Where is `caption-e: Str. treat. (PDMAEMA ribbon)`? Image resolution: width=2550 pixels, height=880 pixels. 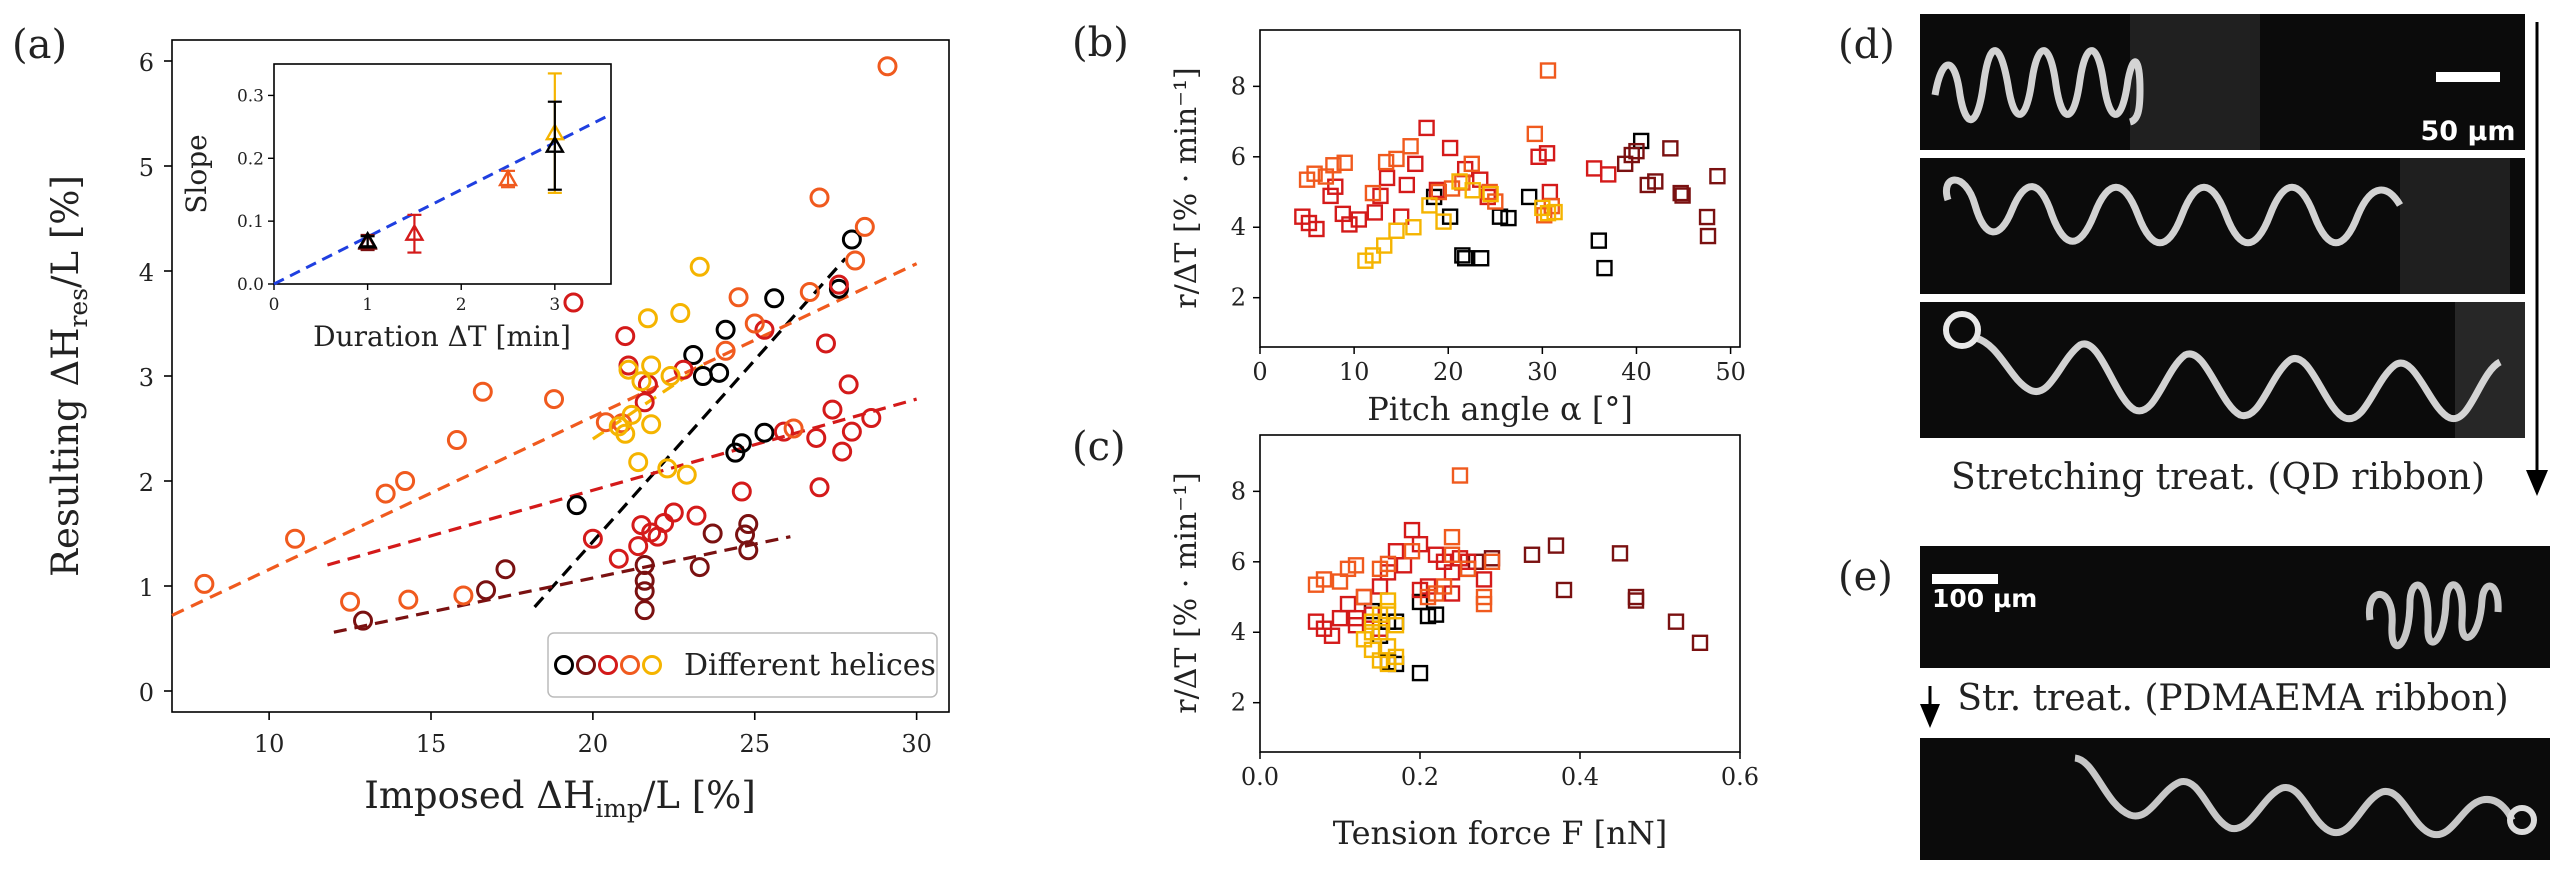 caption-e: Str. treat. (PDMAEMA ribbon) is located at coordinates (2232, 698).